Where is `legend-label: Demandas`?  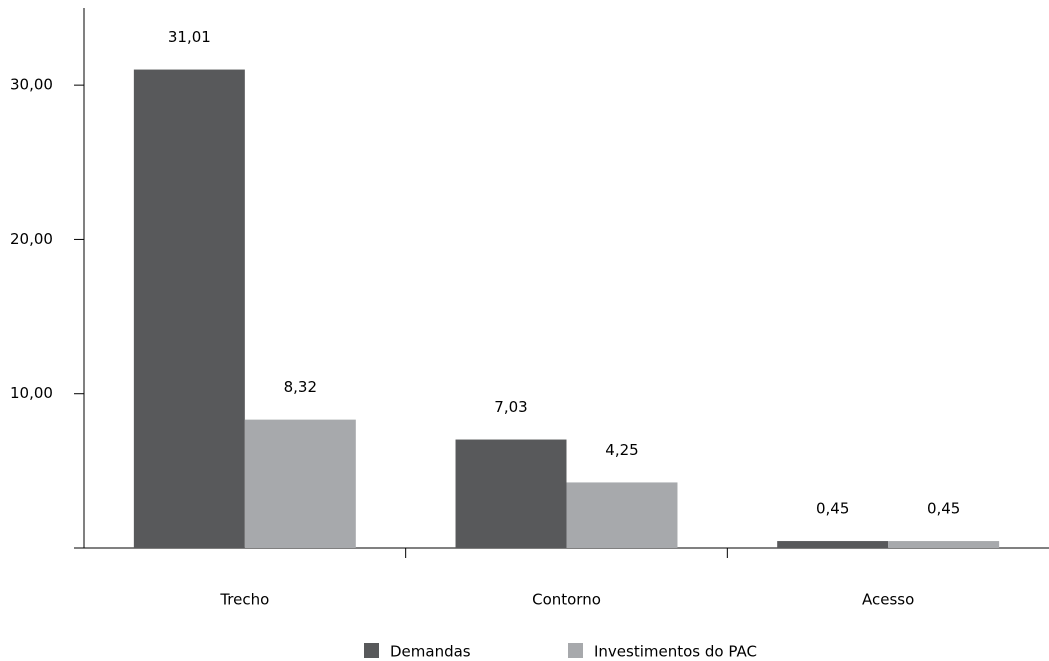 legend-label: Demandas is located at coordinates (430, 652).